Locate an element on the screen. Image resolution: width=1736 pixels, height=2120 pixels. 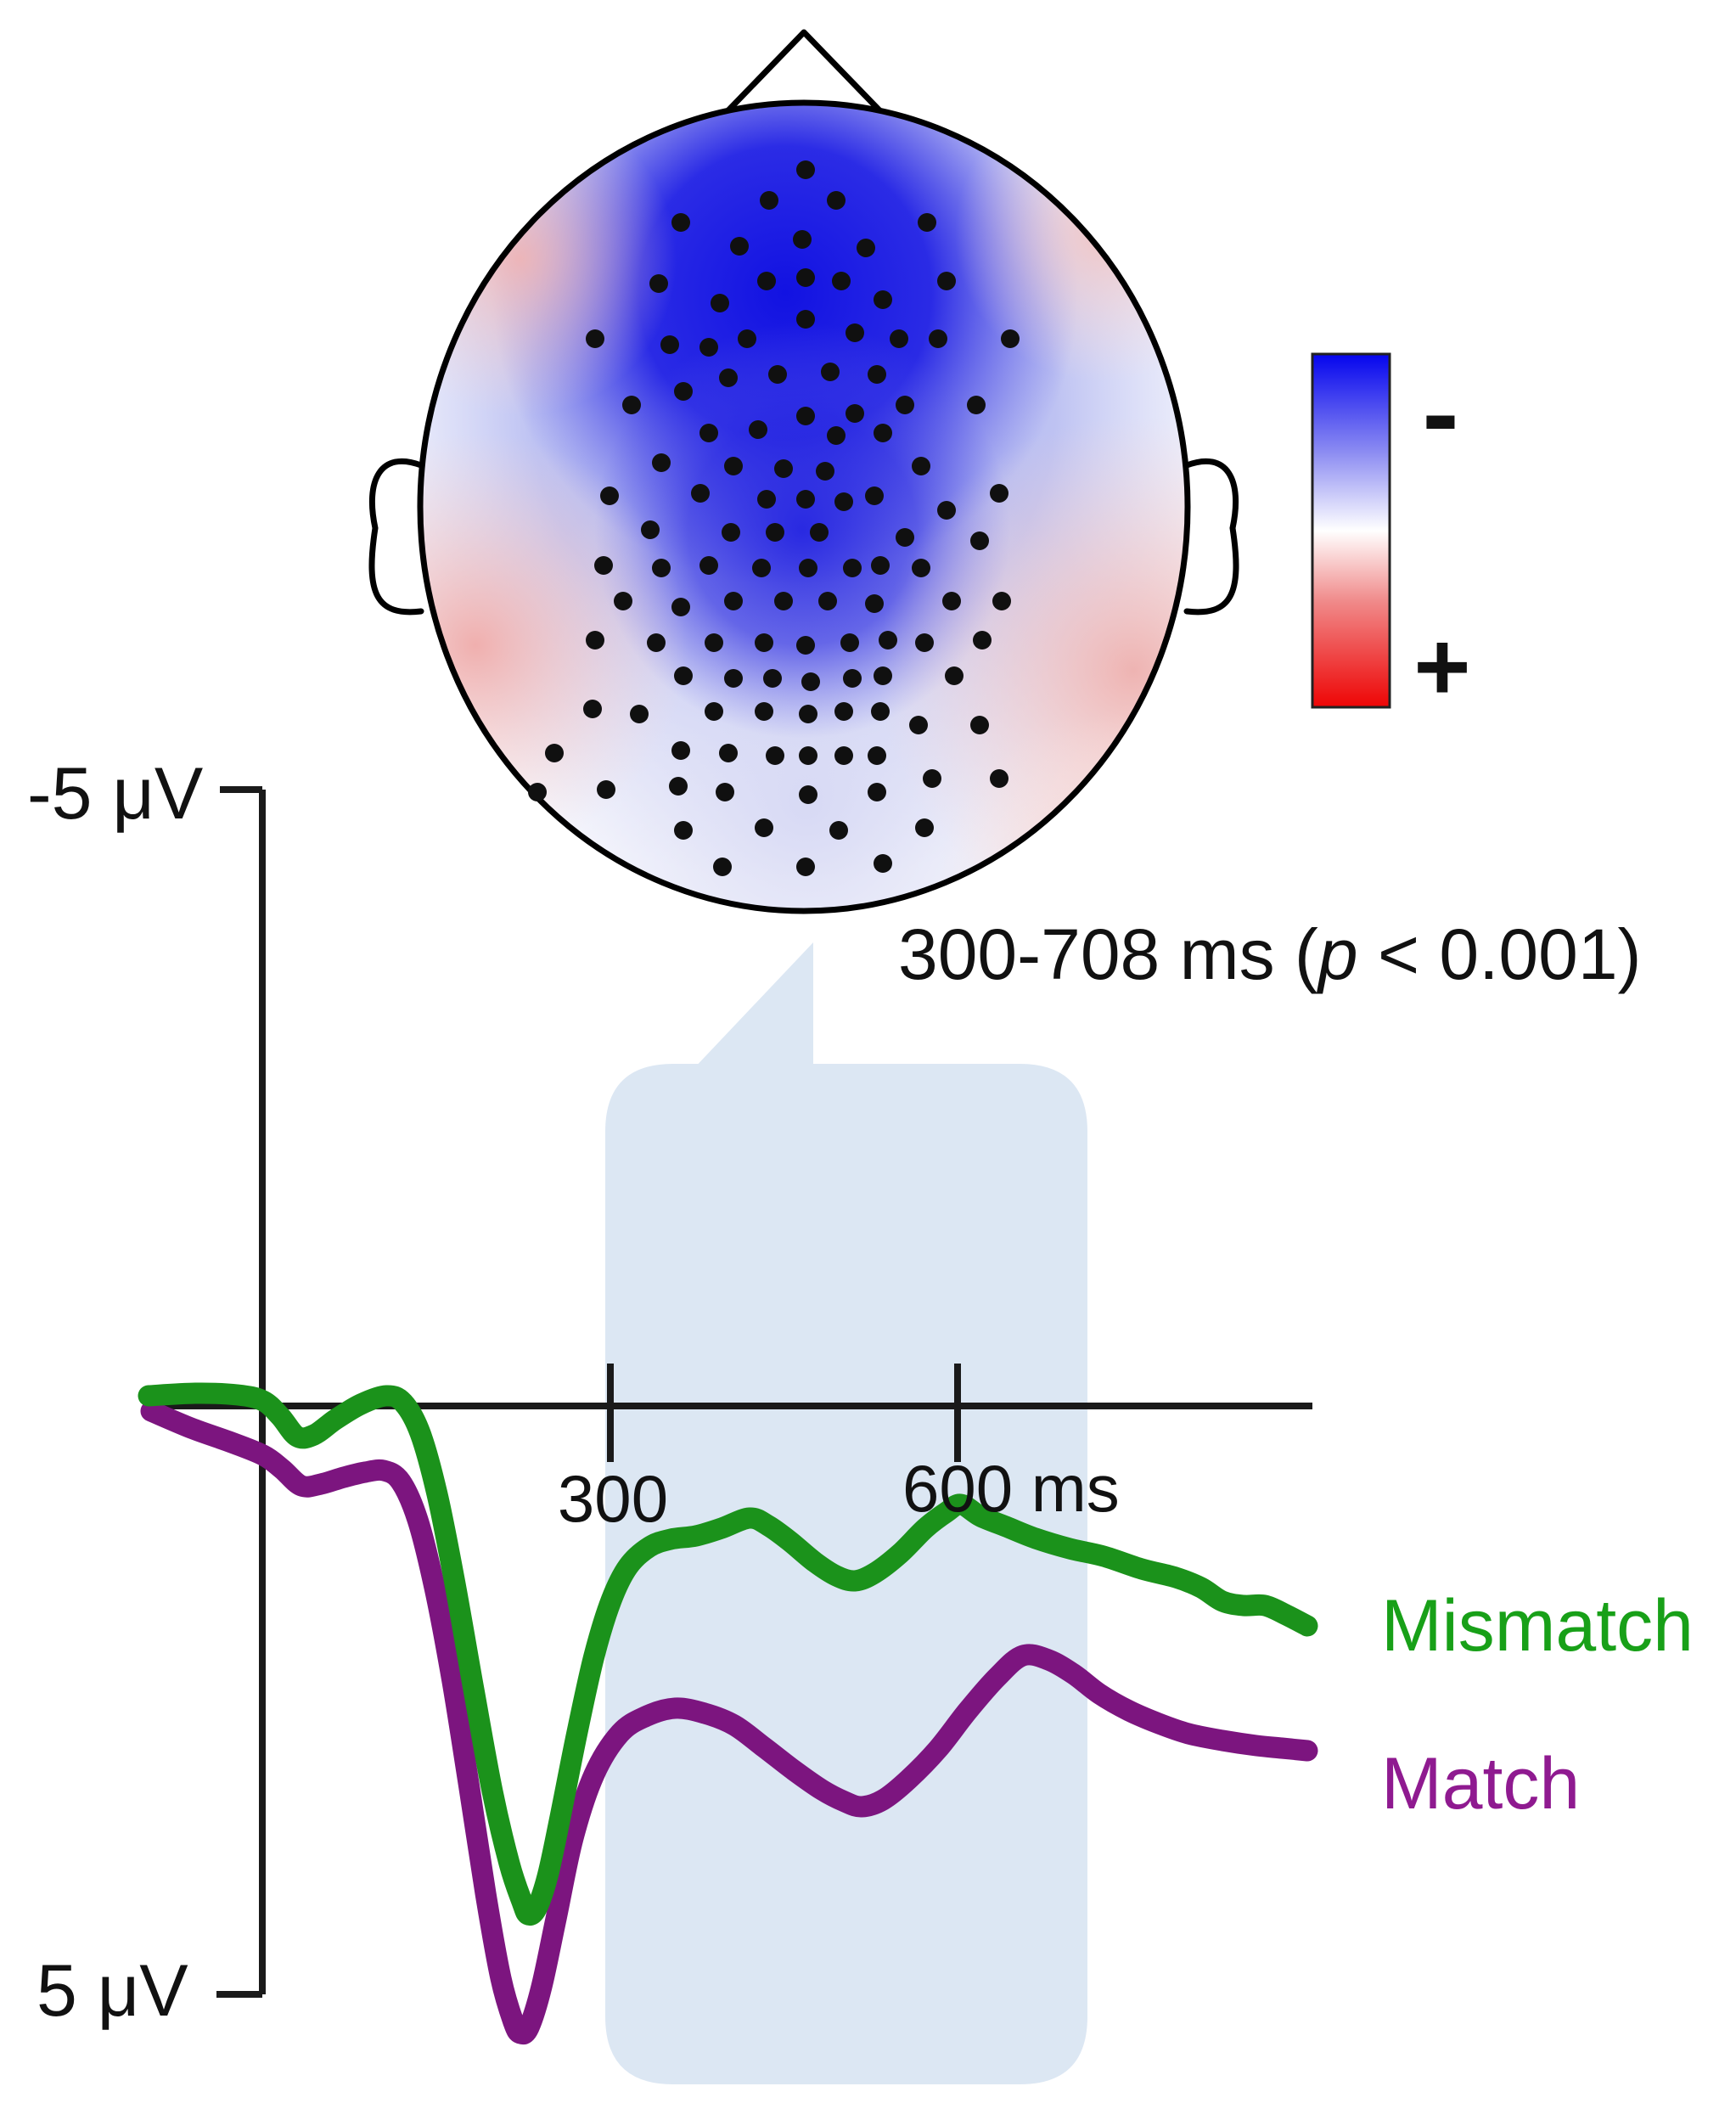
topomap-caption: 300-708 ms (p < 0.001) is located at coordinates (1270, 954).